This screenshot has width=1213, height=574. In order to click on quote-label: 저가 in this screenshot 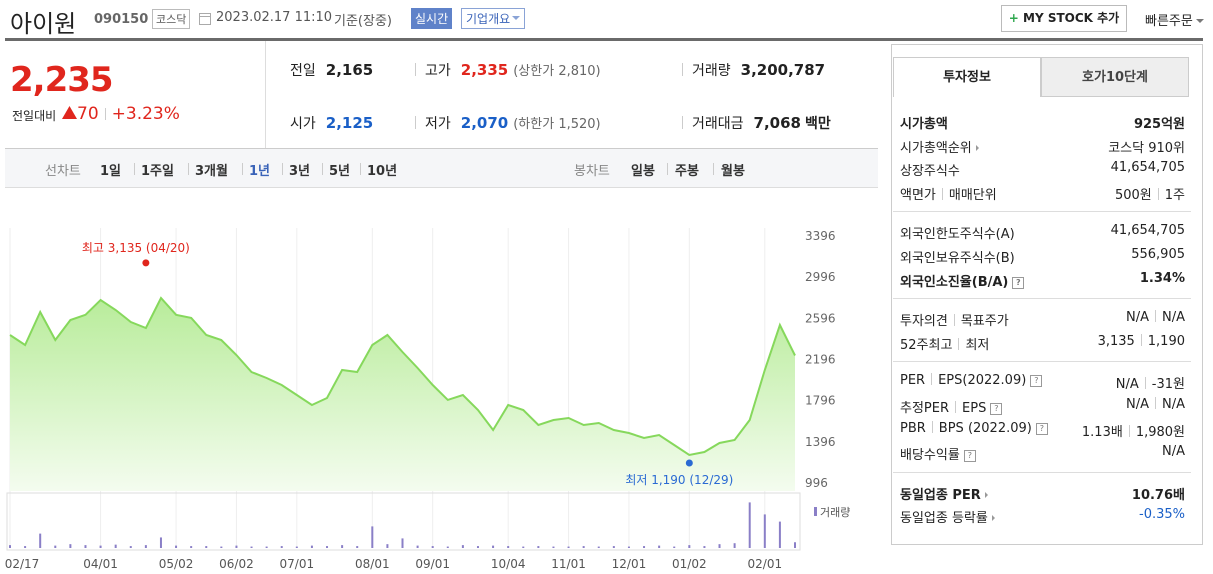, I will do `click(438, 124)`.